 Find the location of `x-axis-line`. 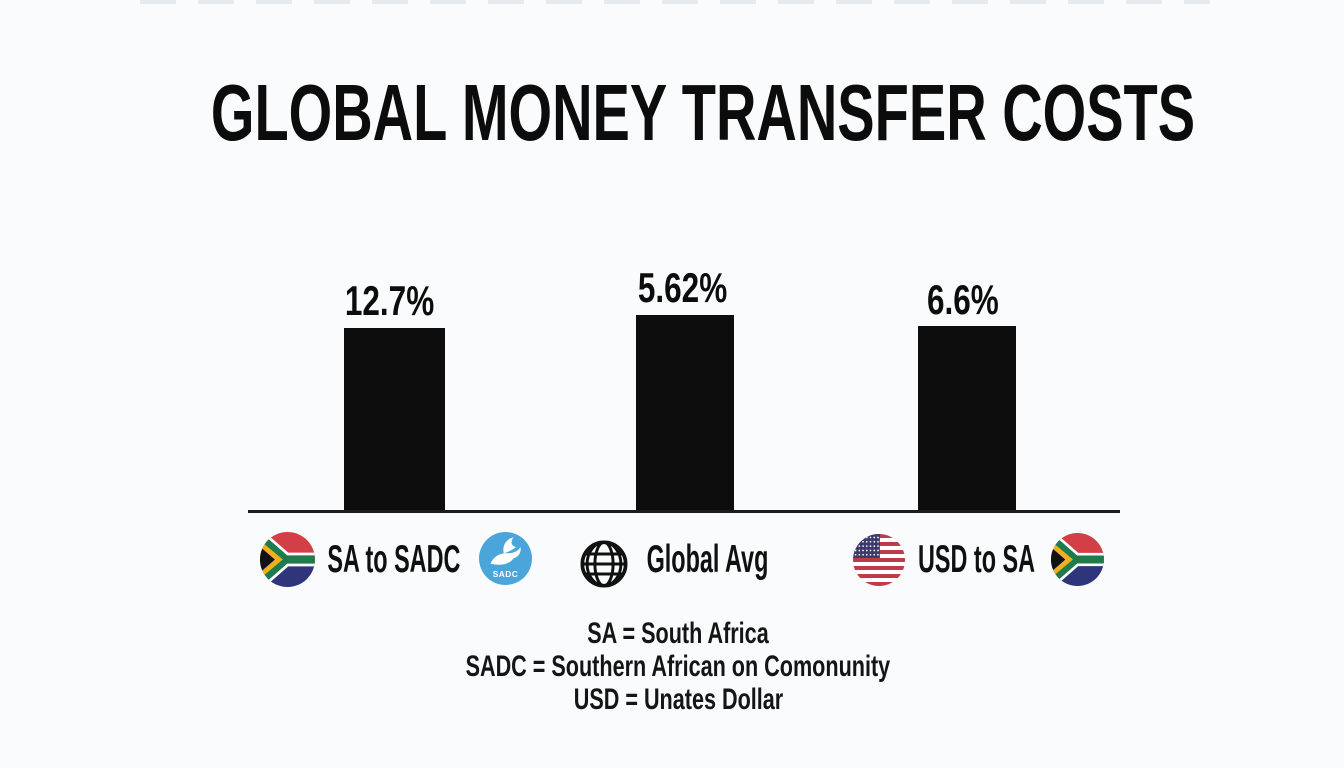

x-axis-line is located at coordinates (684, 511).